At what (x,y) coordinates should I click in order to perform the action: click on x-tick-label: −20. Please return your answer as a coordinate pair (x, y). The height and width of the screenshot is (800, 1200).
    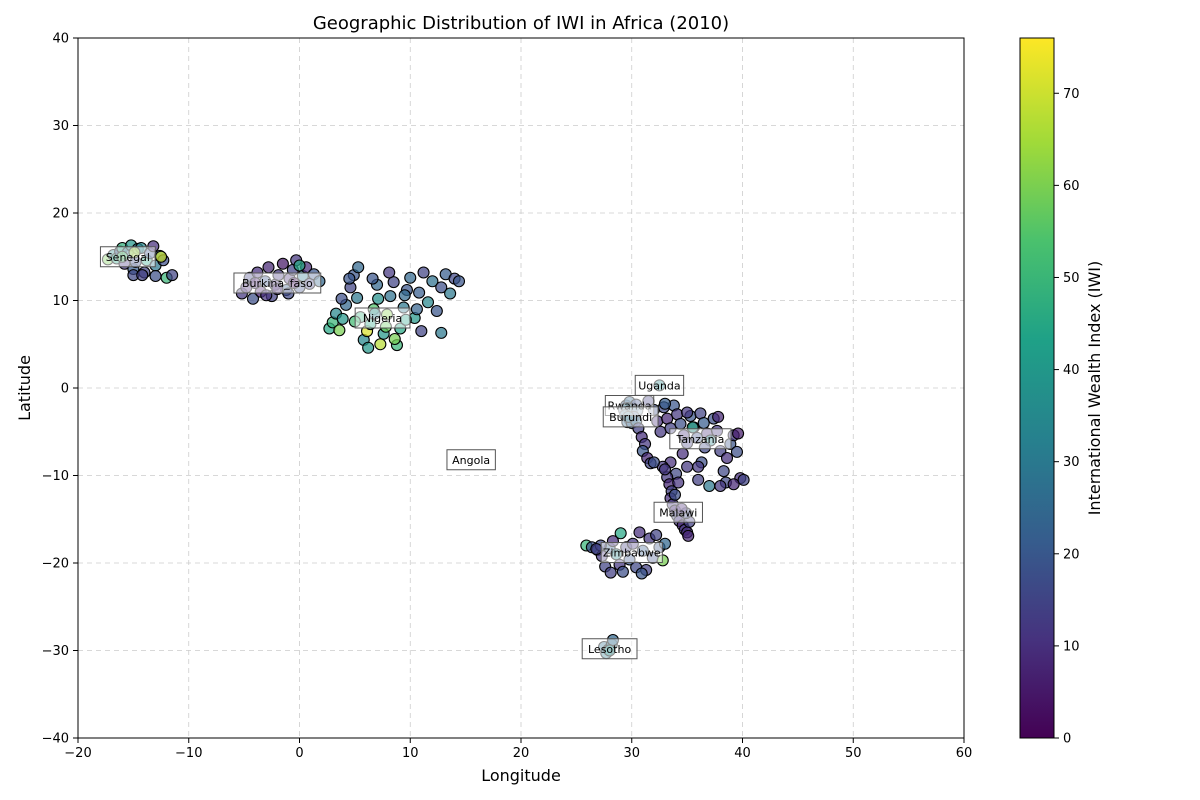
    Looking at the image, I should click on (77, 753).